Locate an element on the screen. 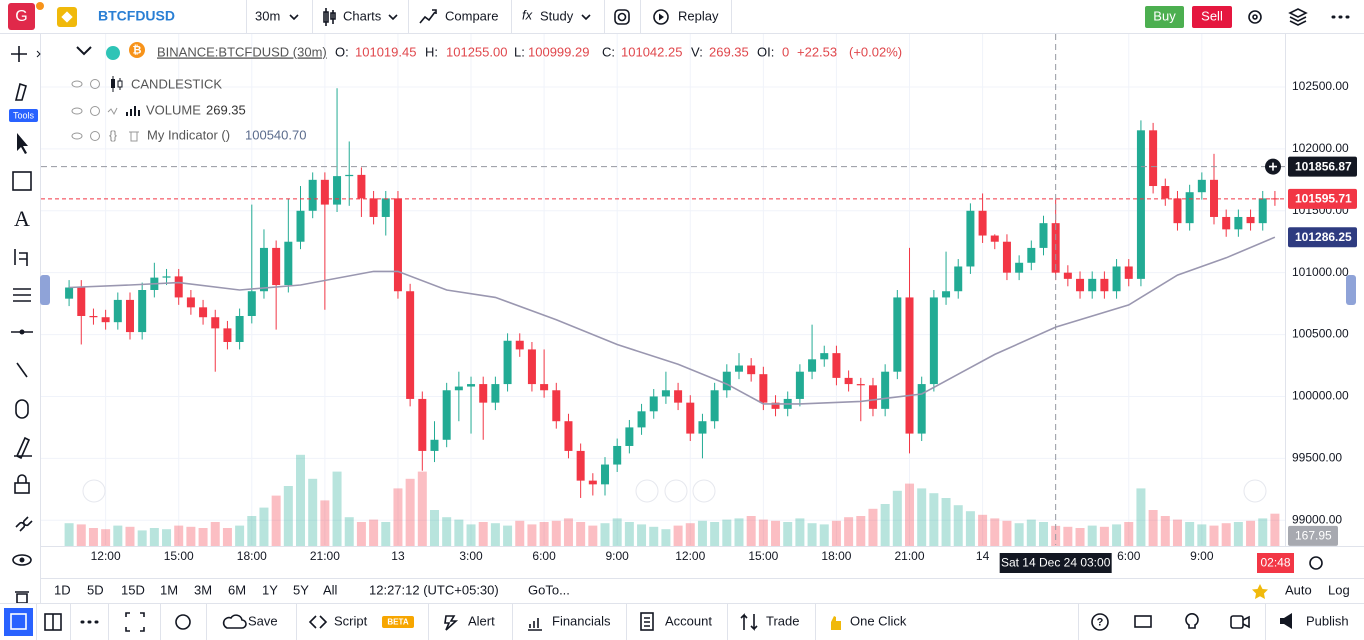  alert-button: Alert is located at coordinates (481, 620).